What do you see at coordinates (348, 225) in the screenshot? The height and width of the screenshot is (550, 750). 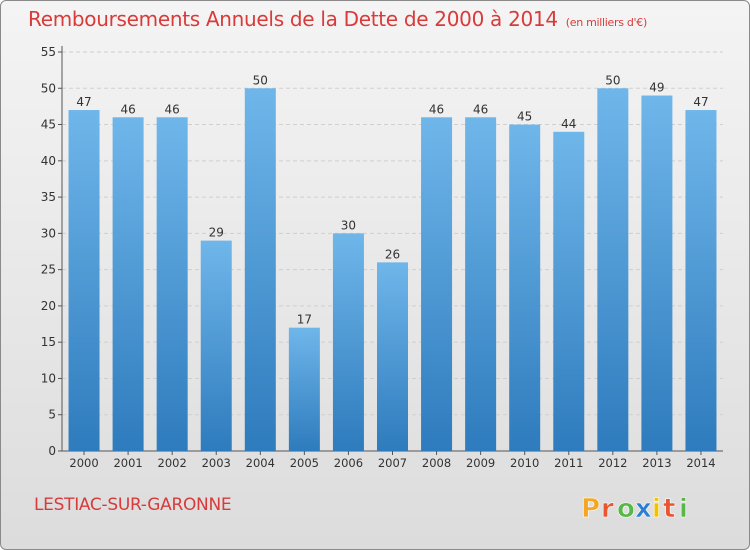 I see `bar-value-label: 30` at bounding box center [348, 225].